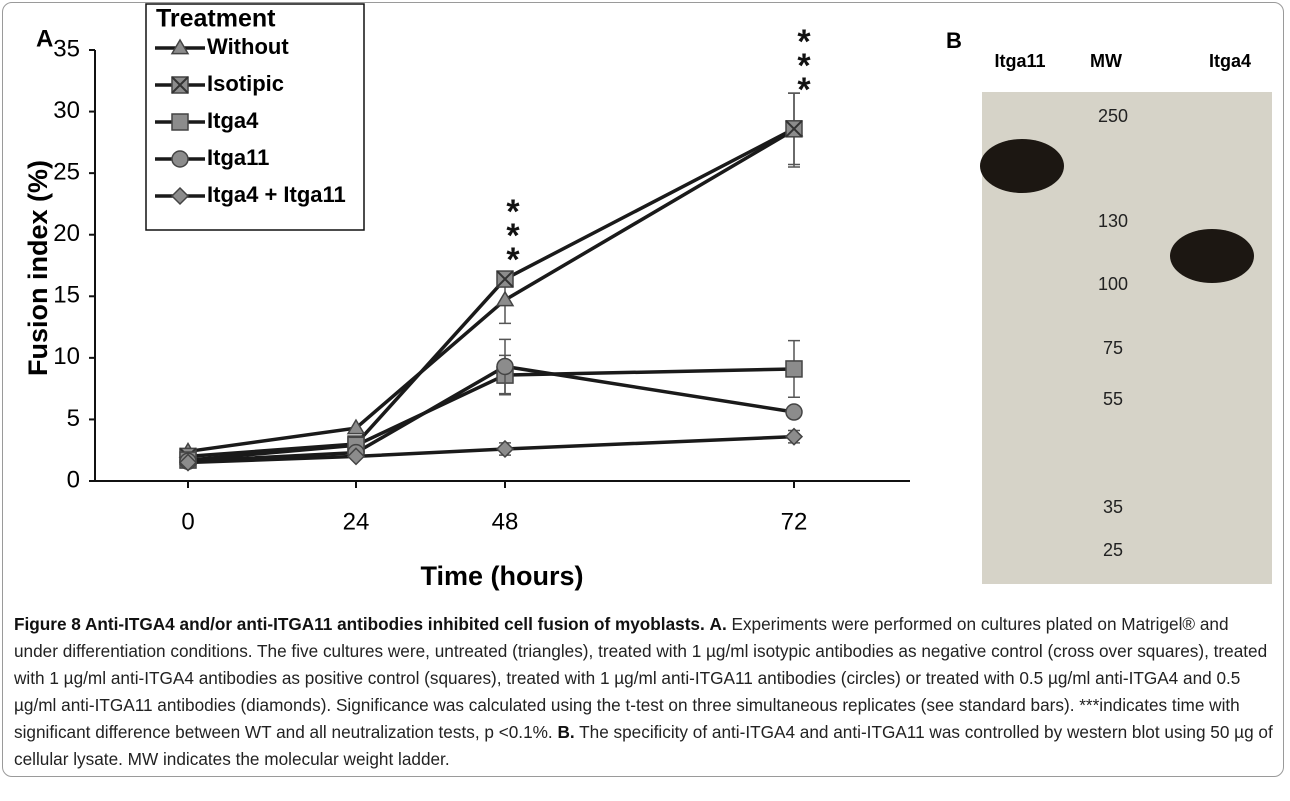 The height and width of the screenshot is (801, 1290). I want to click on mw-marker: 75, so click(1113, 348).